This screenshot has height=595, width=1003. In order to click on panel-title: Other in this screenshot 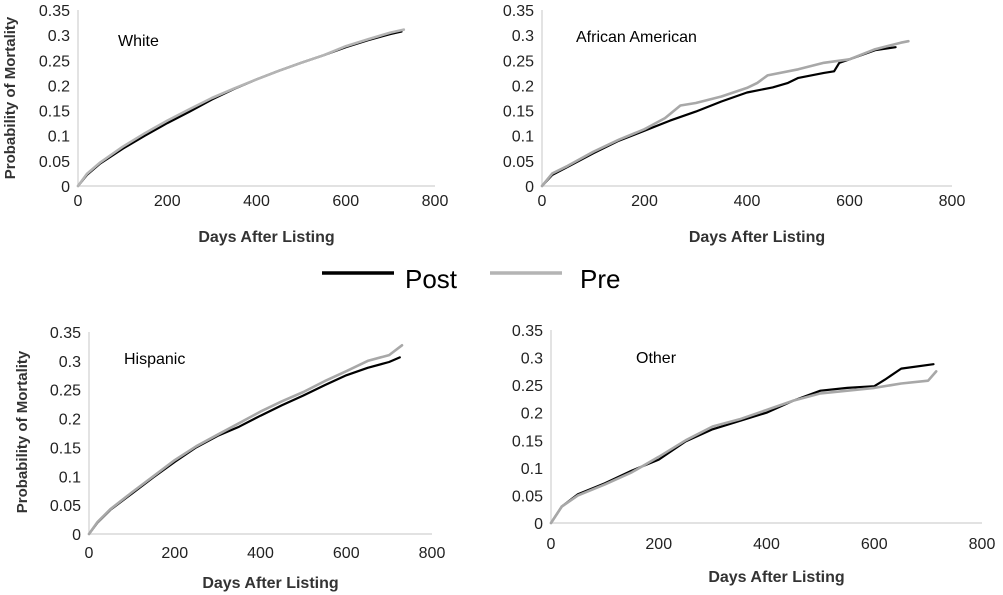, I will do `click(656, 358)`.